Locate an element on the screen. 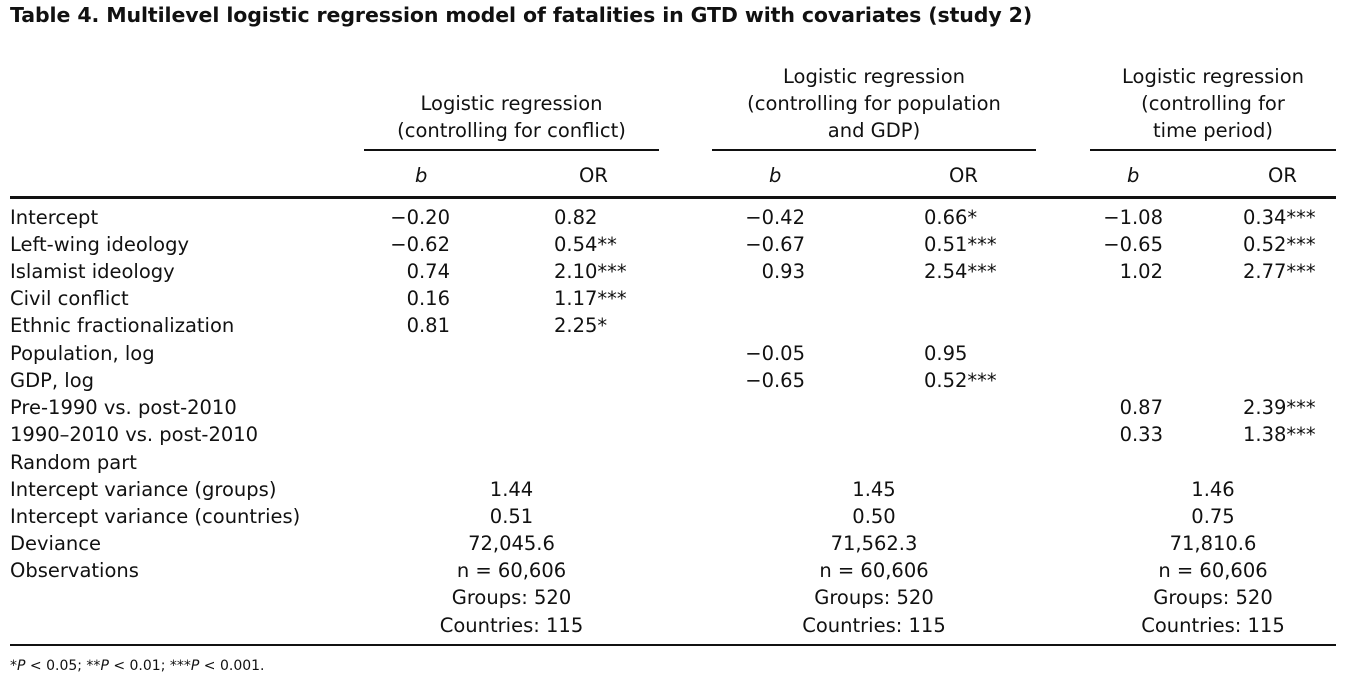 Image resolution: width=1349 pixels, height=695 pixels. random-part-cell: 71,562.3 is located at coordinates (874, 543).